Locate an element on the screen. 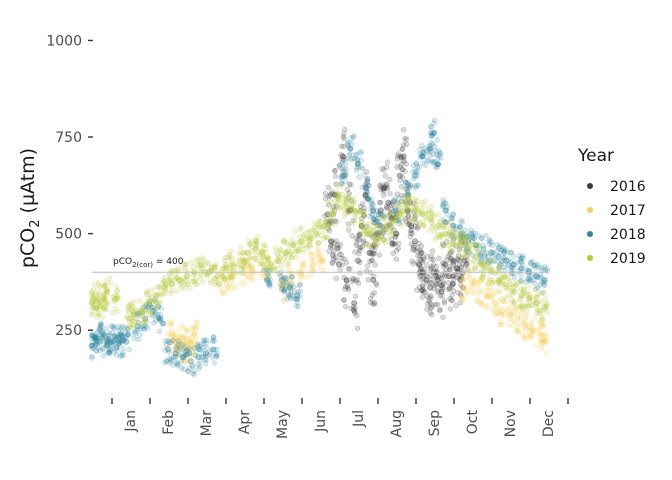  x-tick-label-dec: Dec is located at coordinates (549, 423).